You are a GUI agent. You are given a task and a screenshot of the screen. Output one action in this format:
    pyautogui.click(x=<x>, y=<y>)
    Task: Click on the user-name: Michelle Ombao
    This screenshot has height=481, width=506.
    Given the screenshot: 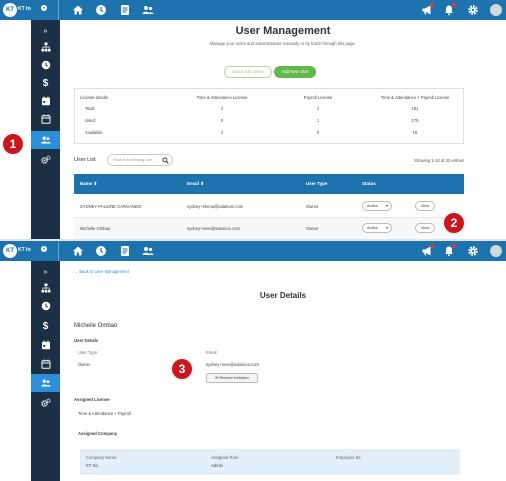 What is the action you would take?
    pyautogui.click(x=96, y=326)
    